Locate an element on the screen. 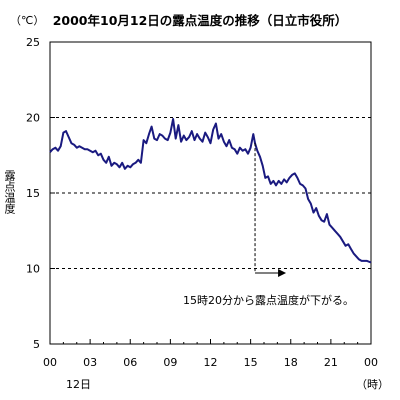 The height and width of the screenshot is (400, 400). chart-title: 2000年10月12日の露点温度の推移（日立市役所） is located at coordinates (200, 20).